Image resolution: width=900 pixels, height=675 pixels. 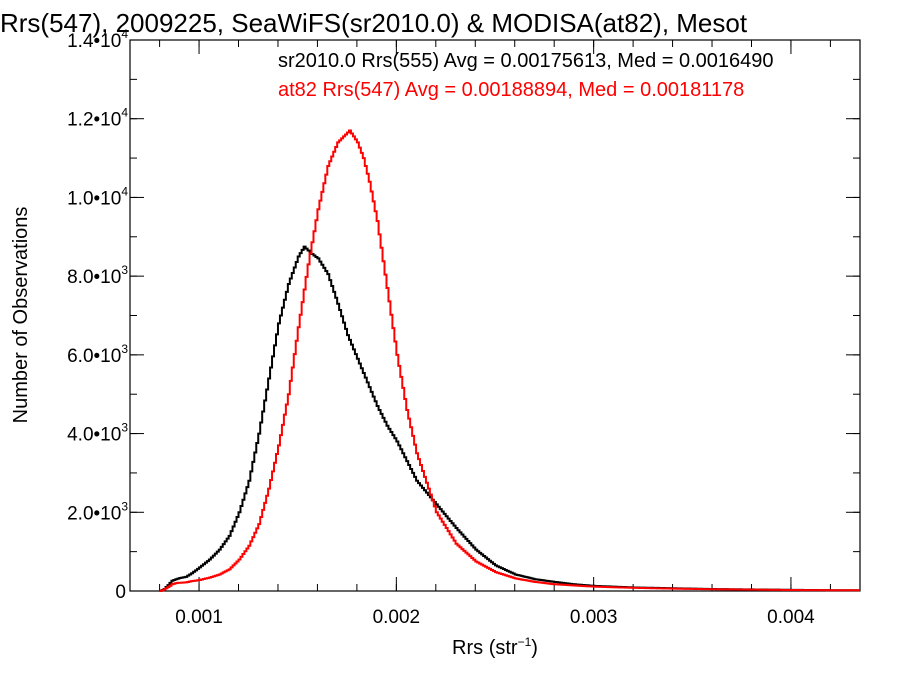 I want to click on x-tick-label: 0.003, so click(x=594, y=617).